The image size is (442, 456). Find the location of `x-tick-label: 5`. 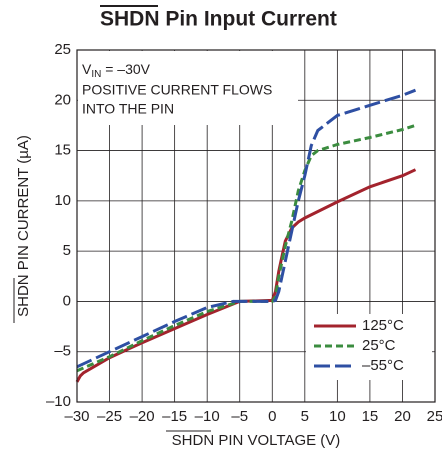

x-tick-label: 5 is located at coordinates (305, 416).